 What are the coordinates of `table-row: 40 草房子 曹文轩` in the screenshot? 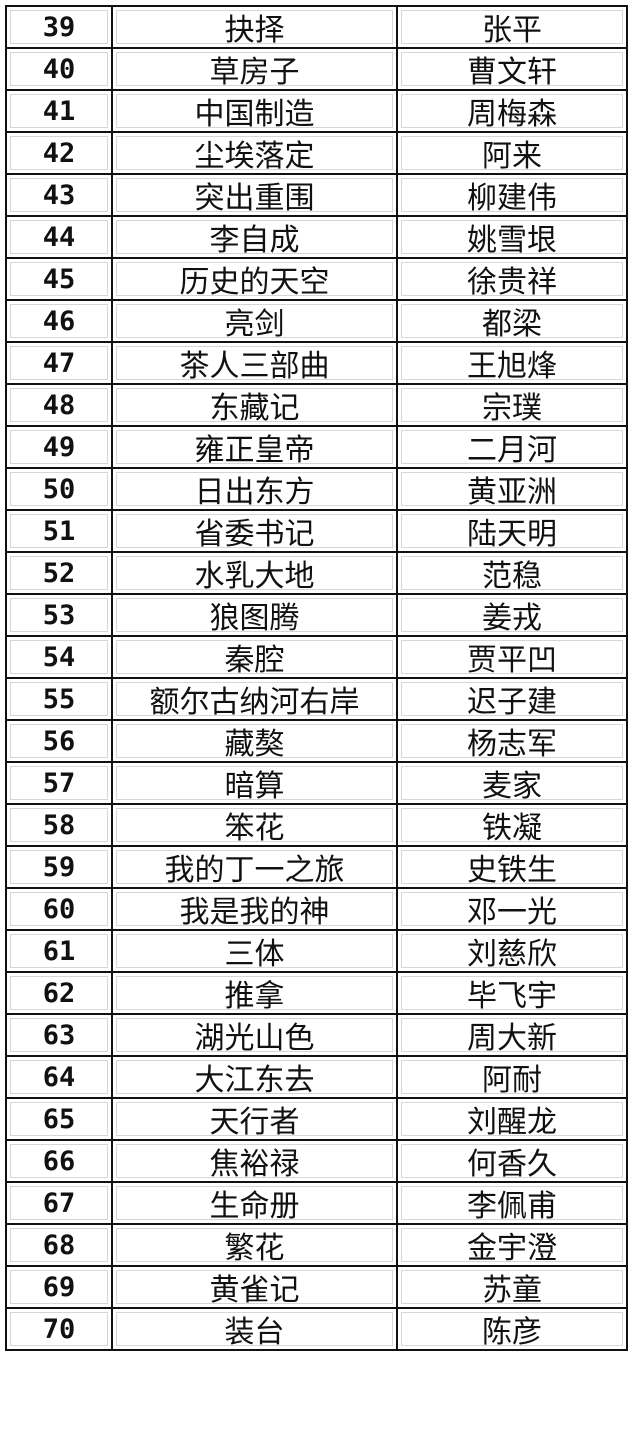 It's located at (316, 69).